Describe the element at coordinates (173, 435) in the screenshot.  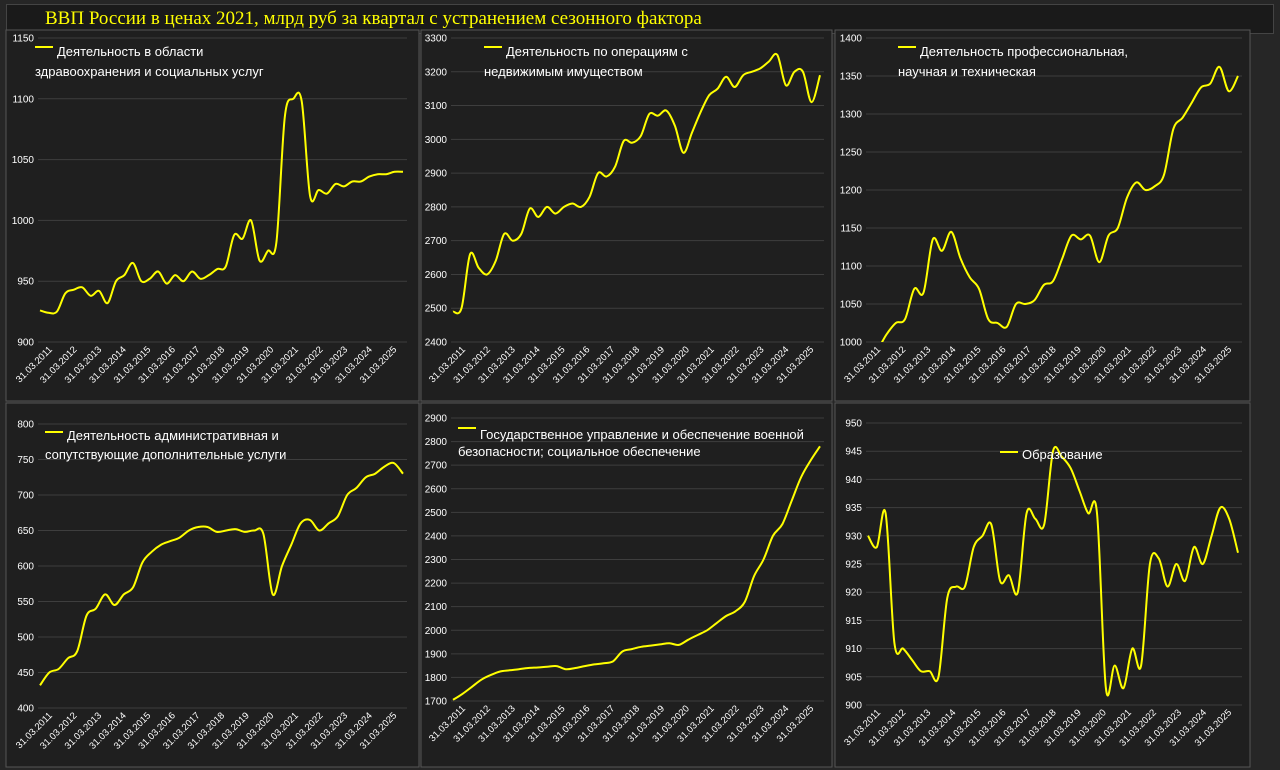
I see `legend-label: Деятельность административная и` at that location.